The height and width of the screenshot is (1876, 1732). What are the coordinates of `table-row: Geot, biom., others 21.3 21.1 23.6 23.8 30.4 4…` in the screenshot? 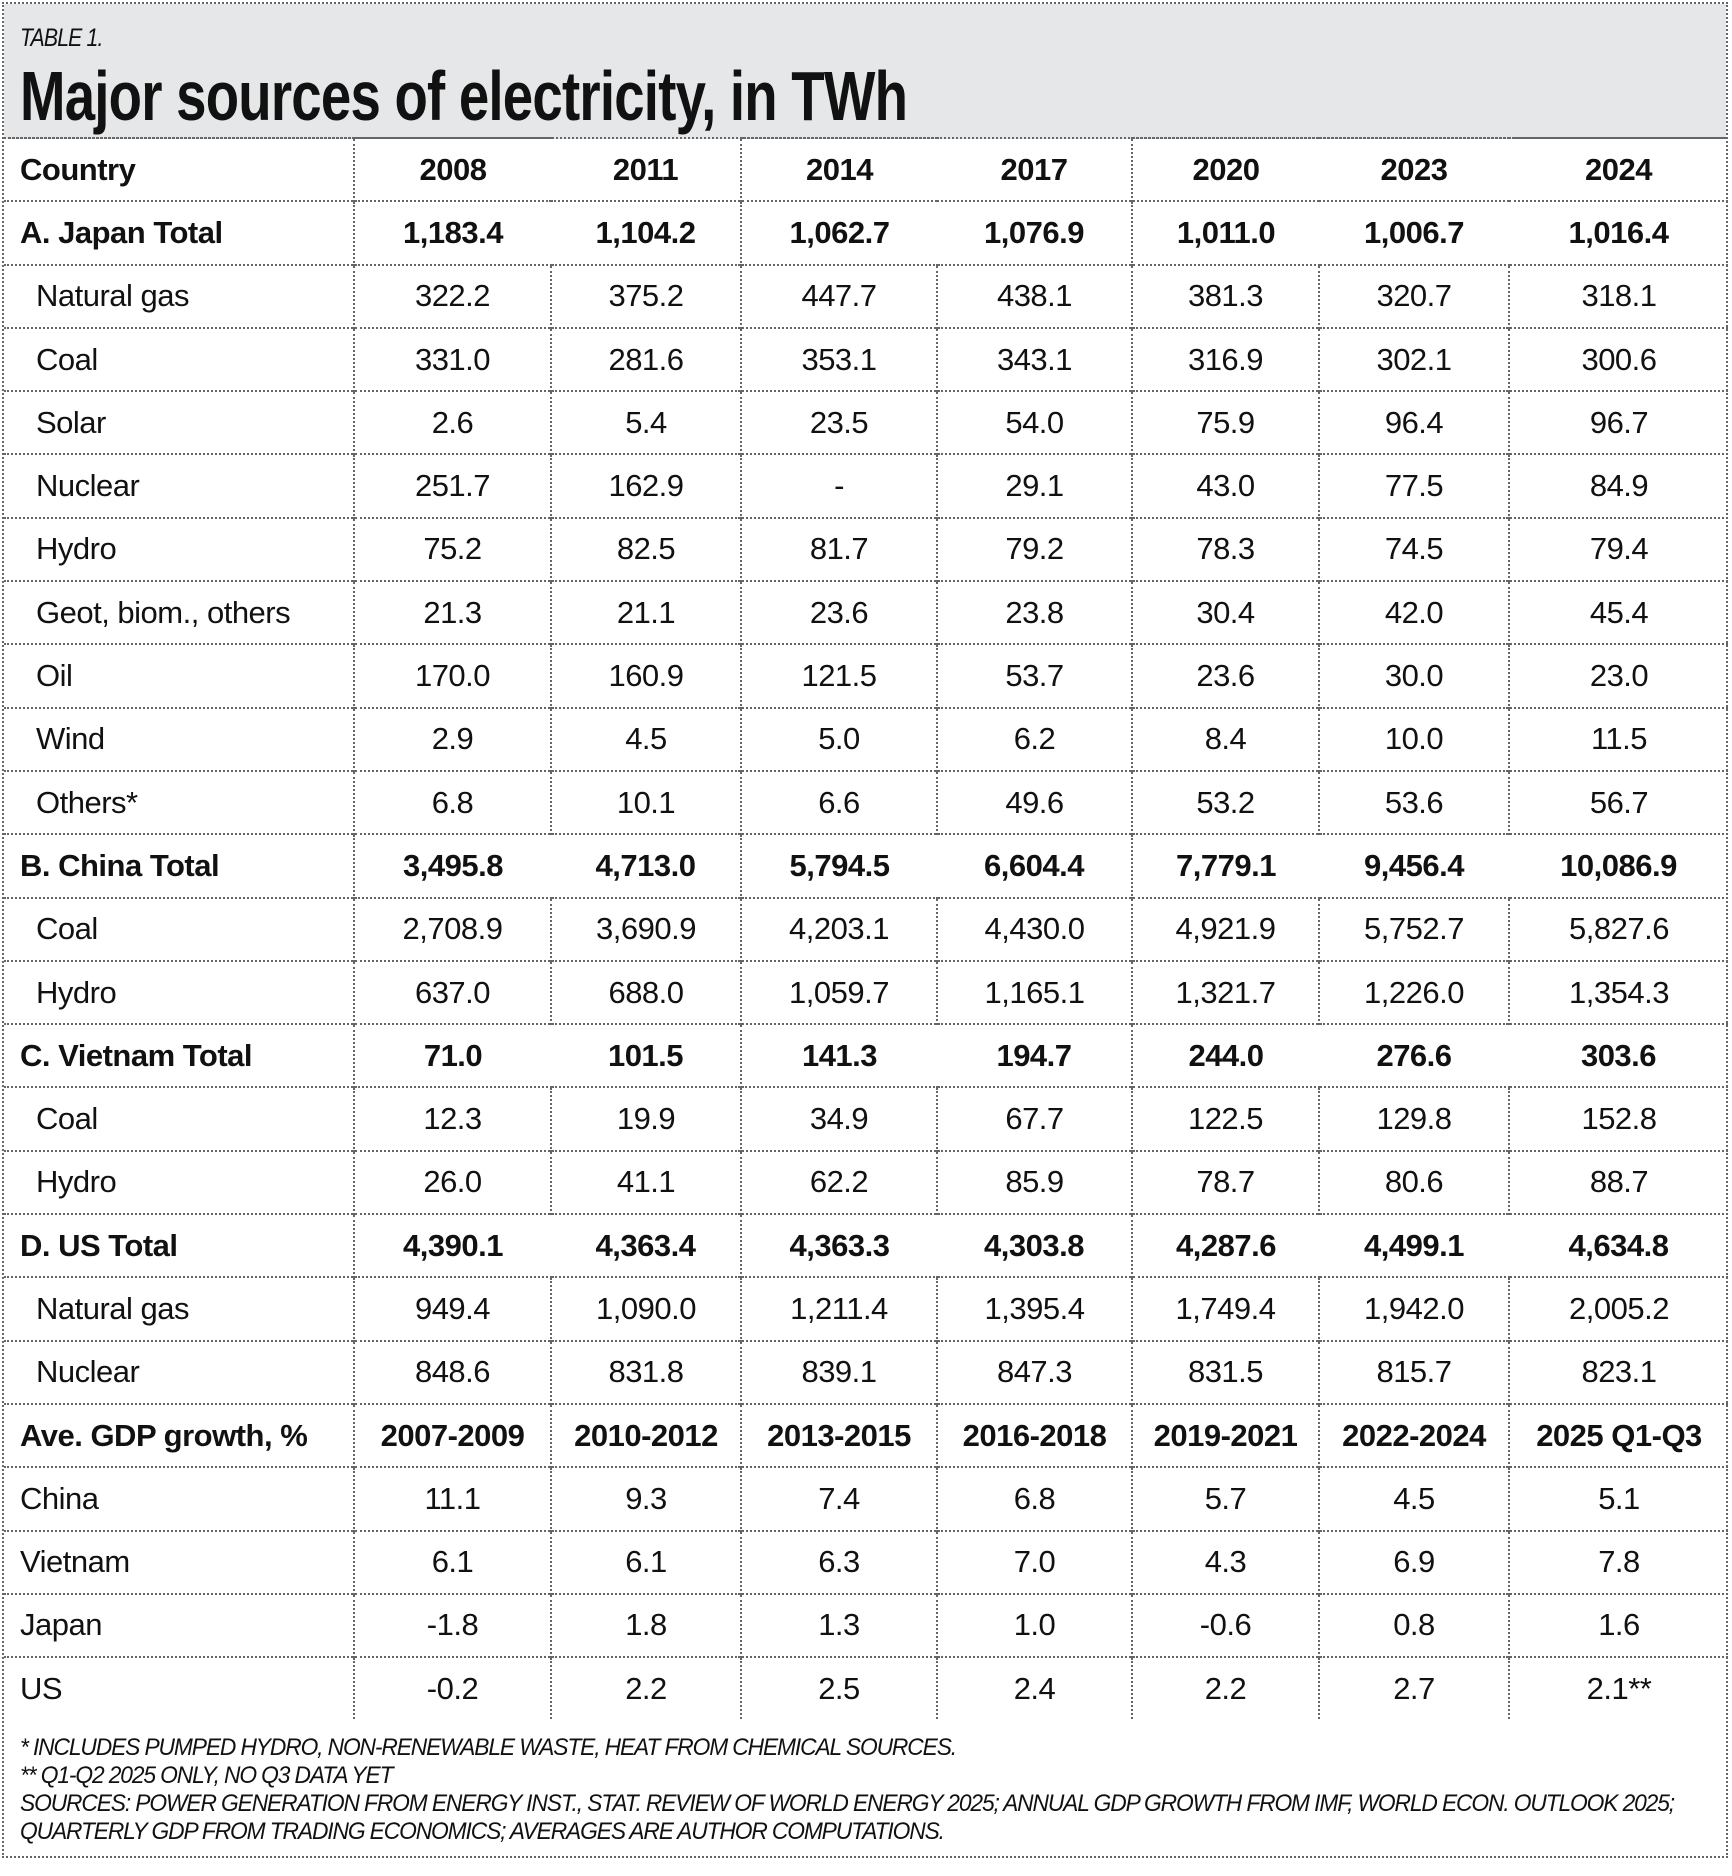 It's located at (866, 612).